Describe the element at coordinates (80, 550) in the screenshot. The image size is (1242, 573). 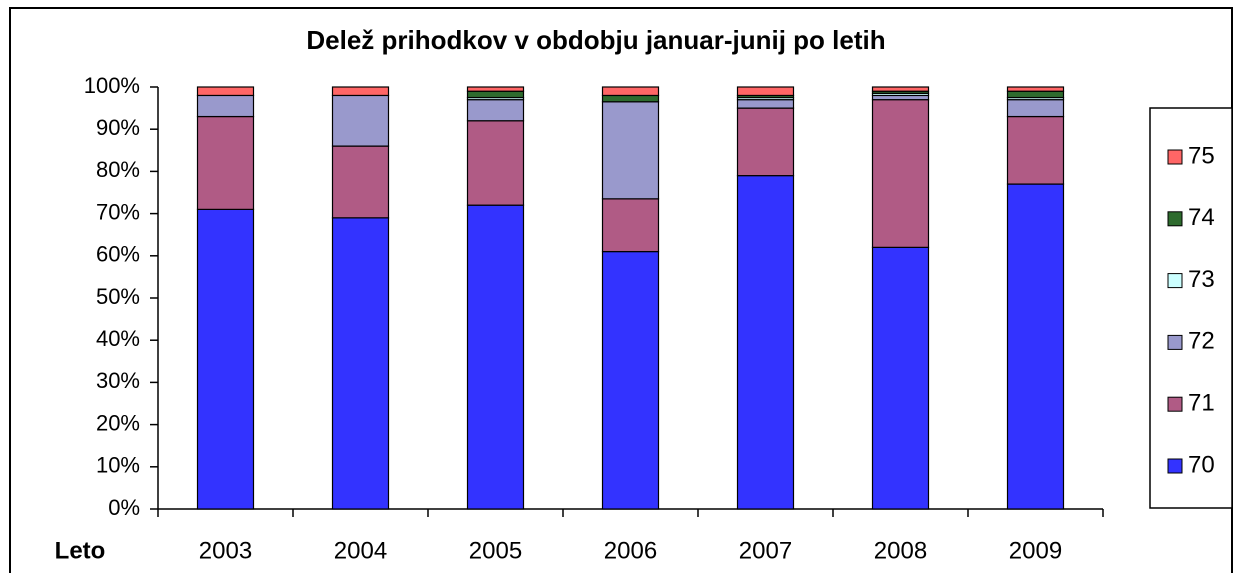
I see `x-axis-title: Leto` at that location.